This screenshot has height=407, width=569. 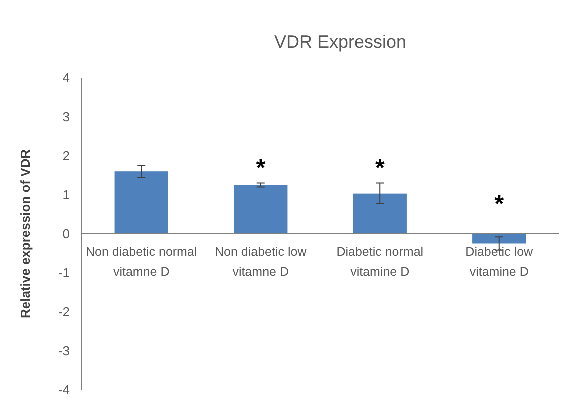 What do you see at coordinates (66, 195) in the screenshot?
I see `y-tick-label: 1` at bounding box center [66, 195].